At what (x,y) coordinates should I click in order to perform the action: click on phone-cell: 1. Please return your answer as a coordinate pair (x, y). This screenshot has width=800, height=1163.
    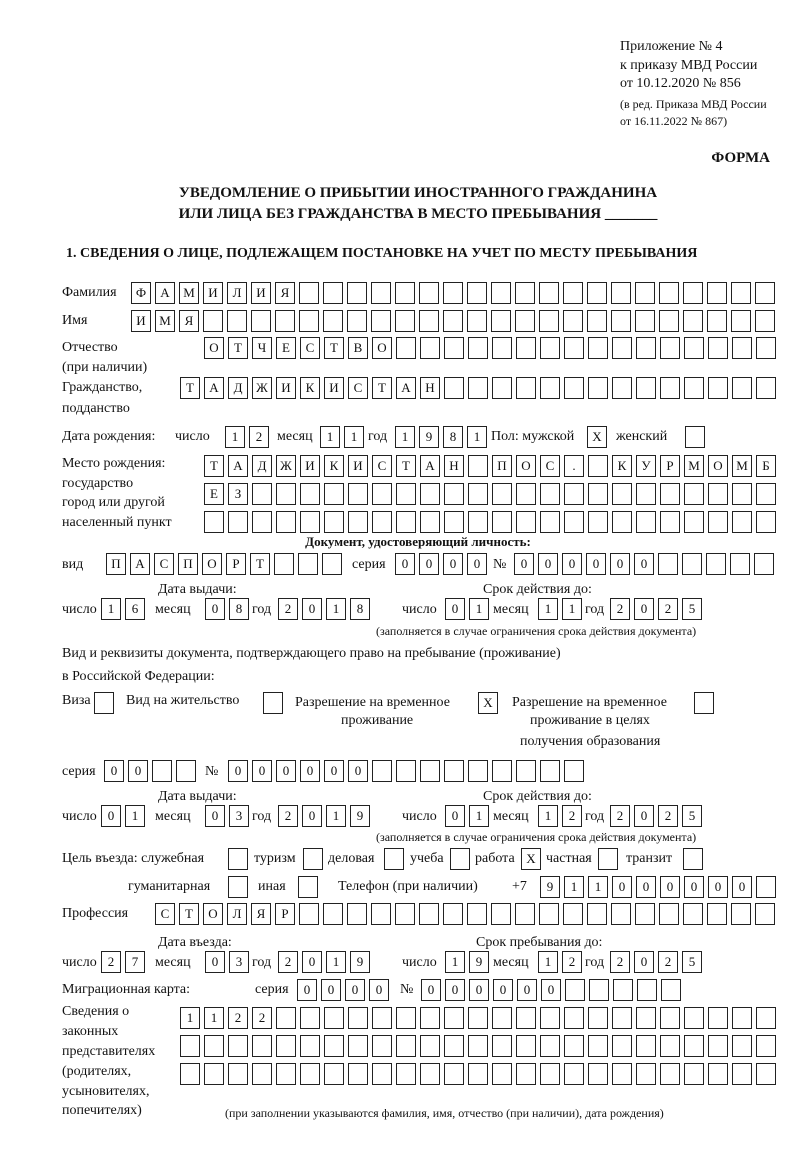
    Looking at the image, I should click on (598, 887).